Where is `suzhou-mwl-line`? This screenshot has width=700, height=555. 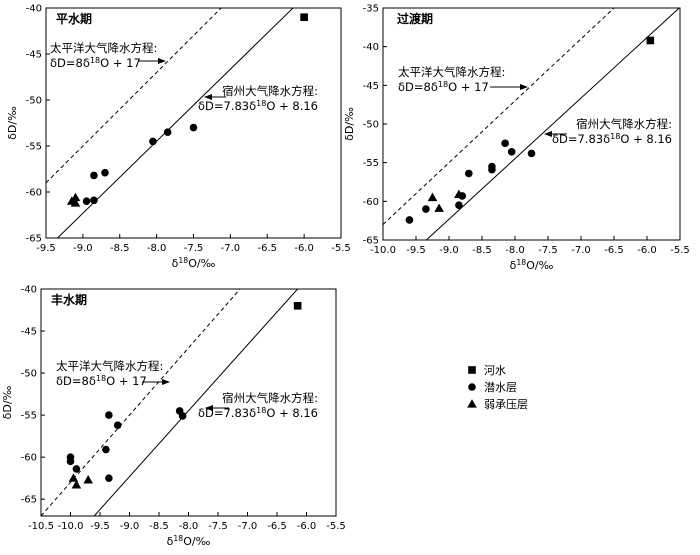 suzhou-mwl-line is located at coordinates (195, 402).